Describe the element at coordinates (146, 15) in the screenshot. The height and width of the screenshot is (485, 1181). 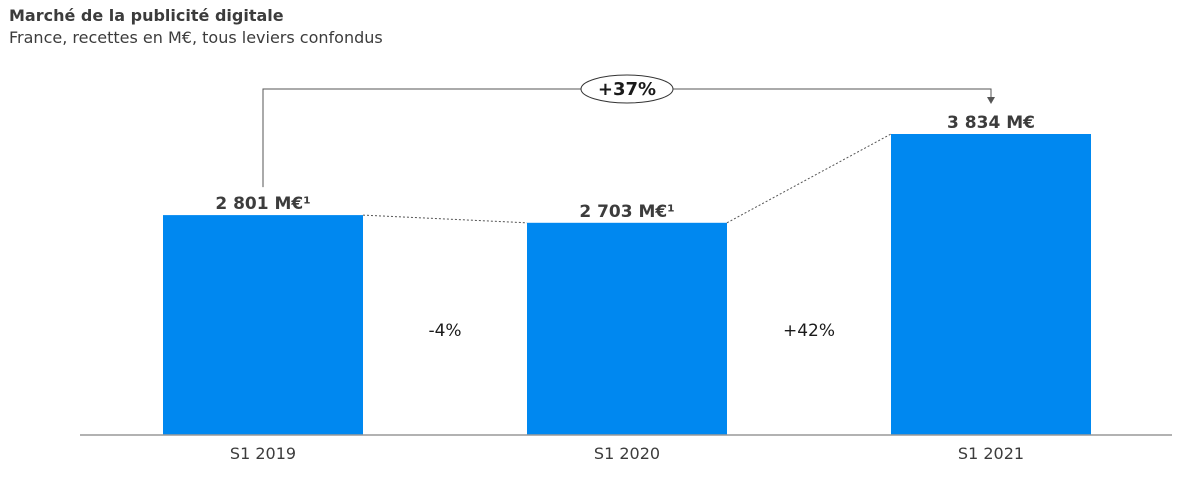
I see `chart-title: Marché de la publicité digitale` at that location.